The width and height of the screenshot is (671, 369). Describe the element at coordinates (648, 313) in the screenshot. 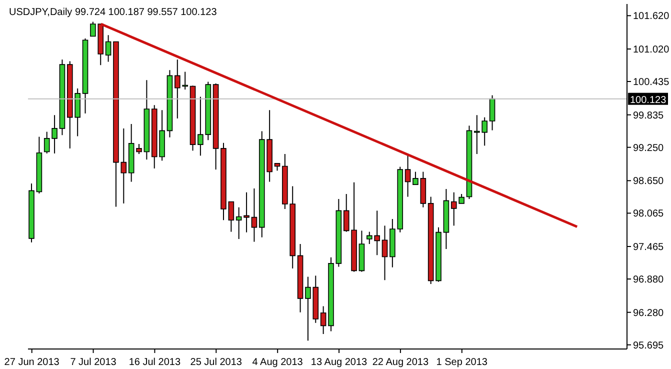

I see `y-tick-label: 96.280` at that location.